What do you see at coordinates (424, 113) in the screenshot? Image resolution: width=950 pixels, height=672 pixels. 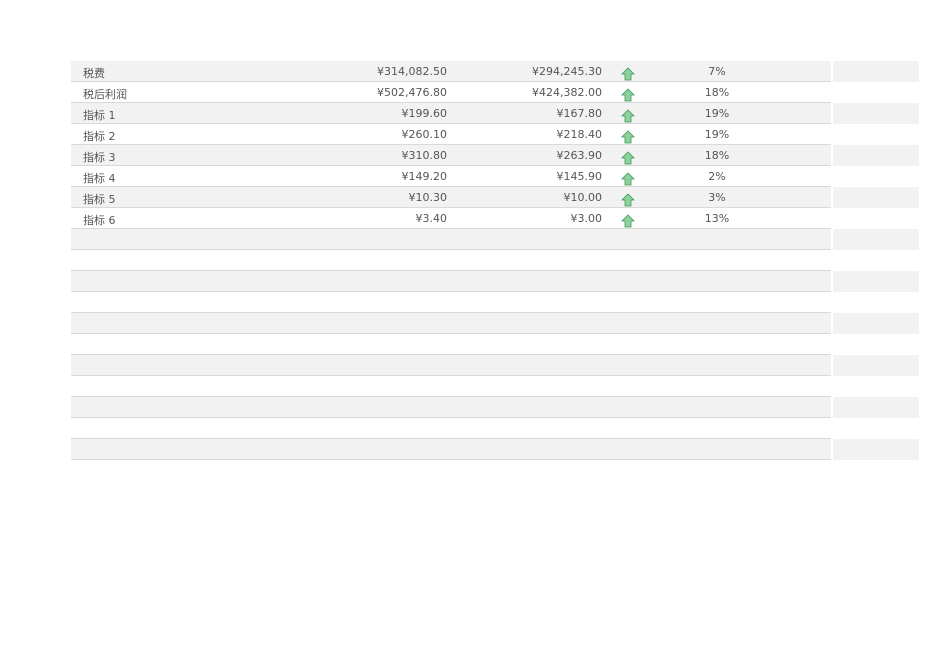 I see `current-value: ¥199.60` at bounding box center [424, 113].